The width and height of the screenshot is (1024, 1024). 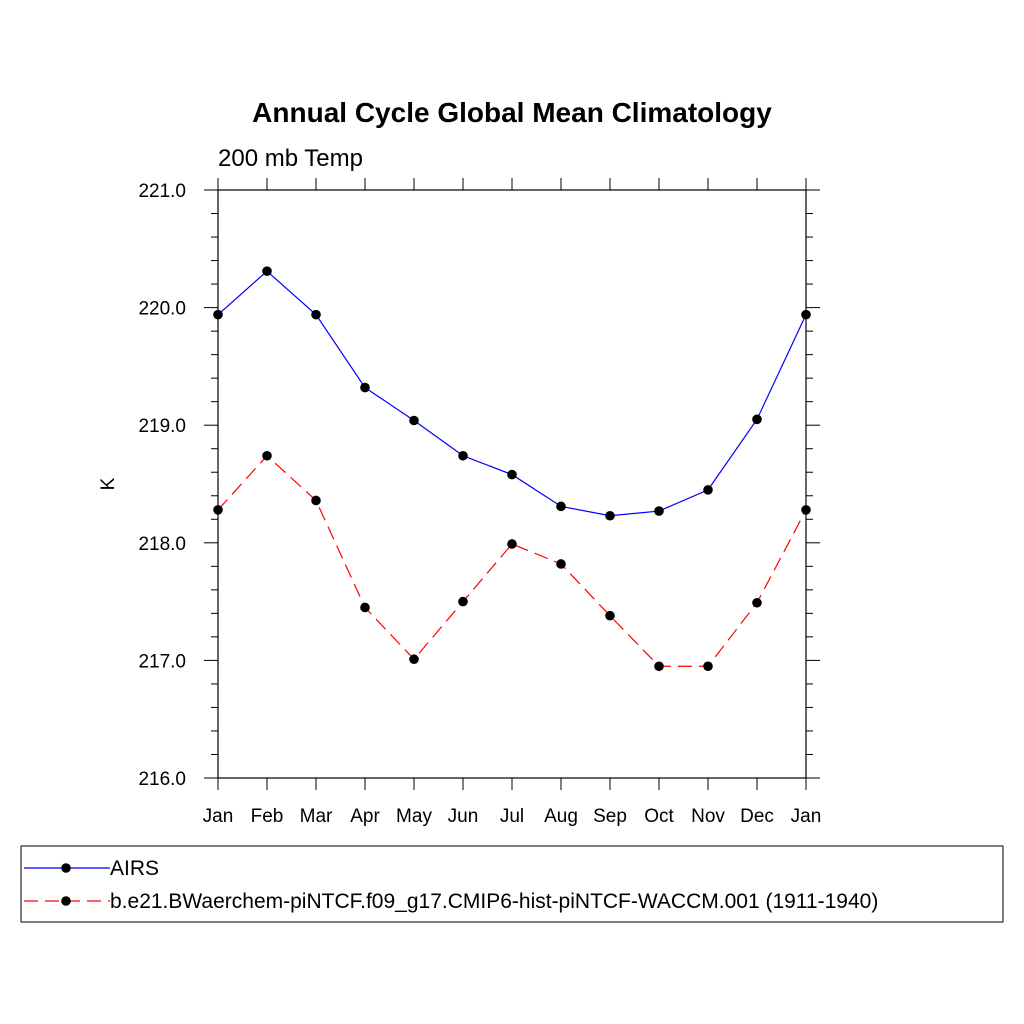 What do you see at coordinates (267, 816) in the screenshot?
I see `x-tick-label: Feb` at bounding box center [267, 816].